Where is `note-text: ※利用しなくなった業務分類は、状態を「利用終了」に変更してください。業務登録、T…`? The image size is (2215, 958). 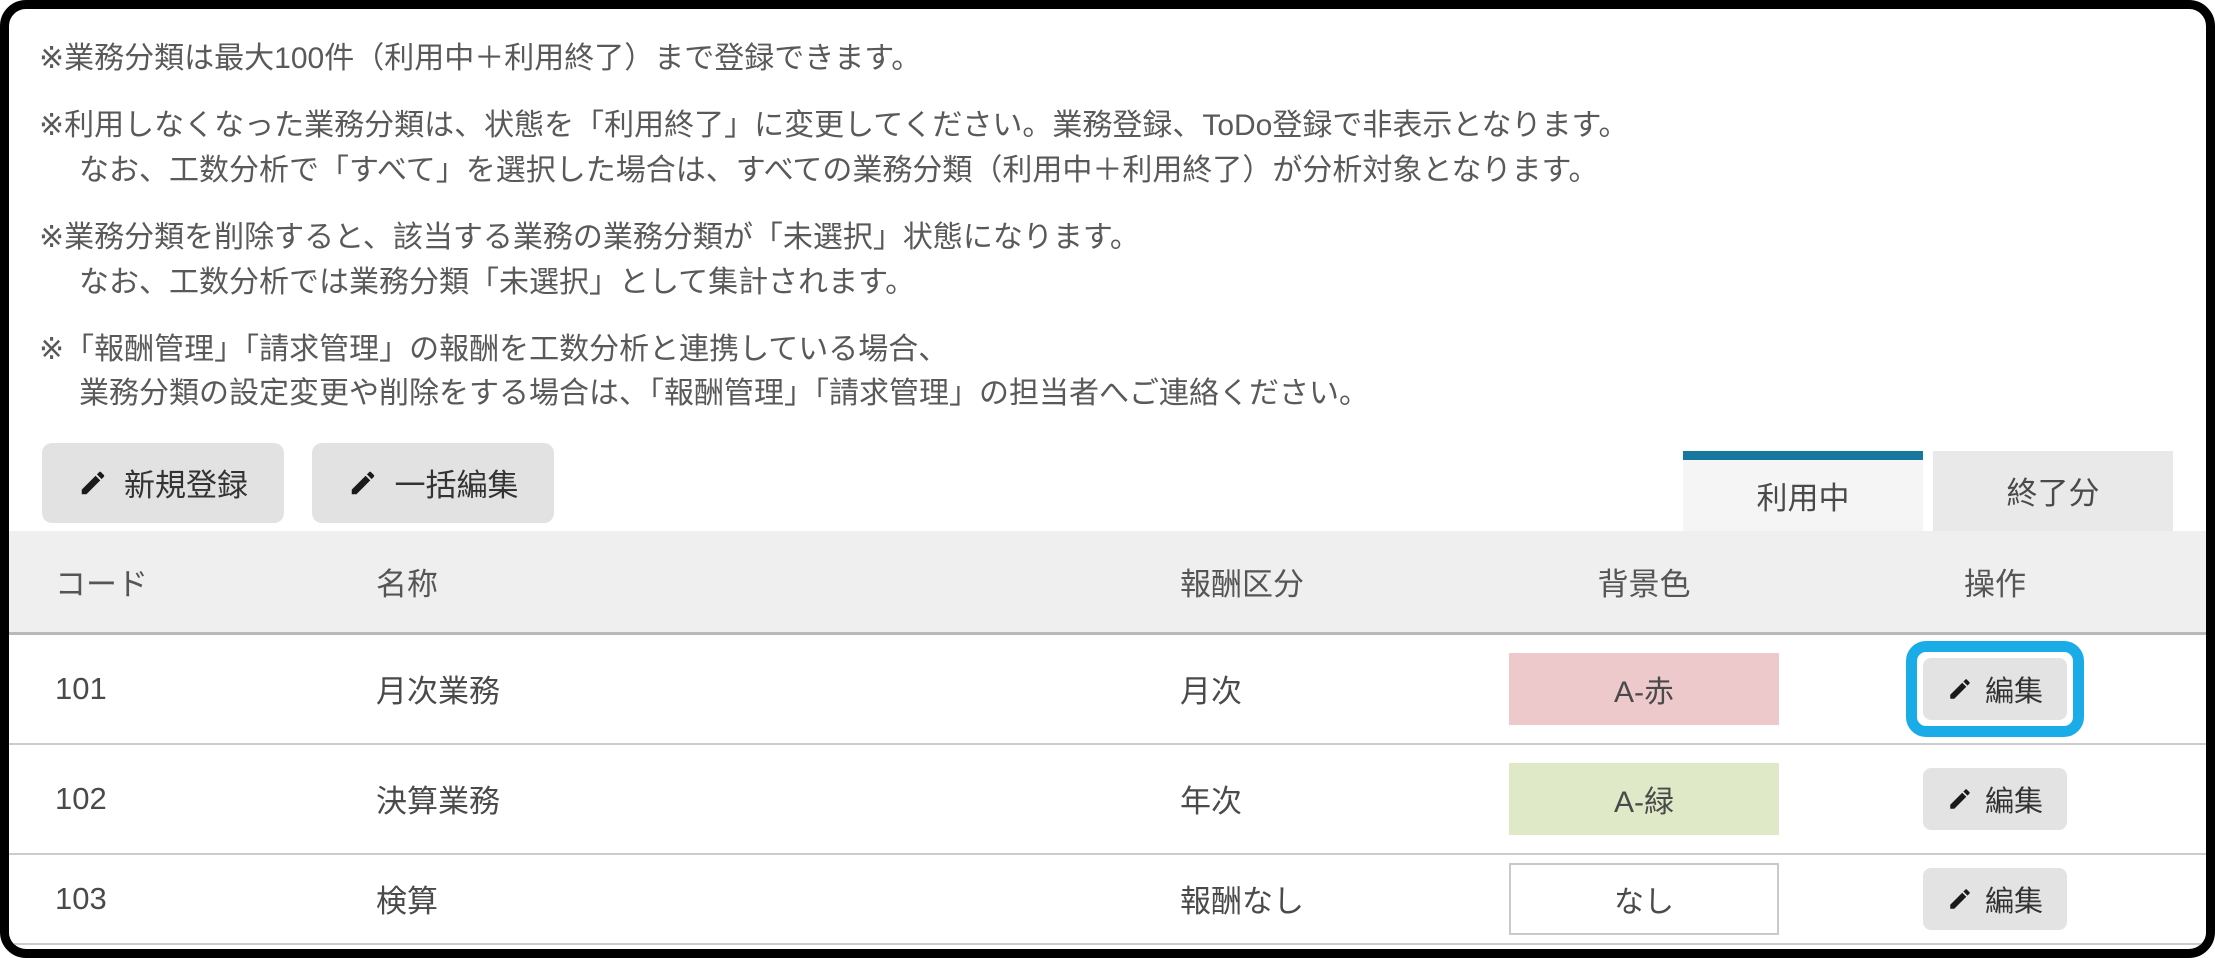
note-text: ※利用しなくなった業務分類は、状態を「利用終了」に変更してください。業務登録、T… is located at coordinates (834, 126).